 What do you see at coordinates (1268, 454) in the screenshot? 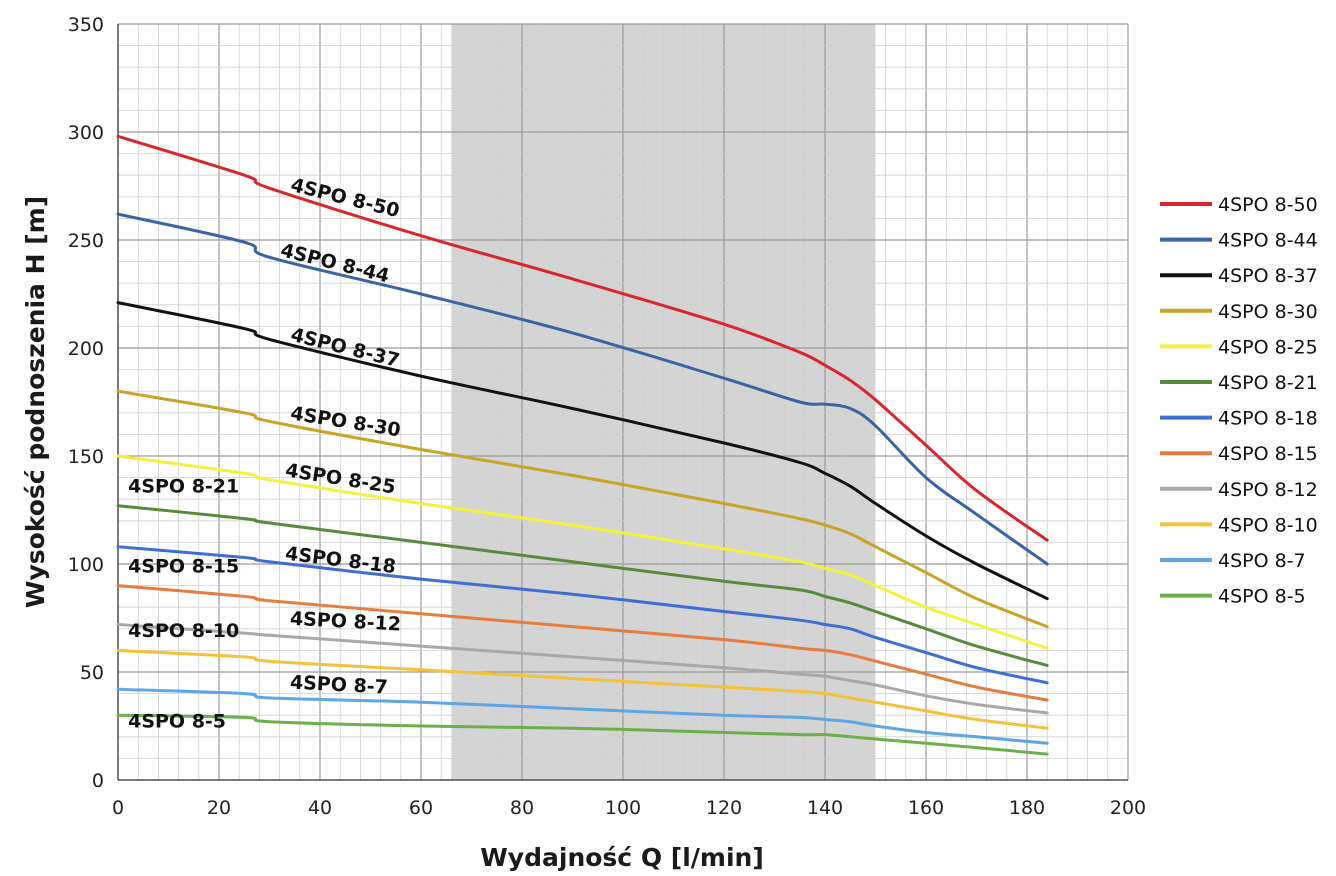
I see `legend-label-8: 4SPO 8-15` at bounding box center [1268, 454].